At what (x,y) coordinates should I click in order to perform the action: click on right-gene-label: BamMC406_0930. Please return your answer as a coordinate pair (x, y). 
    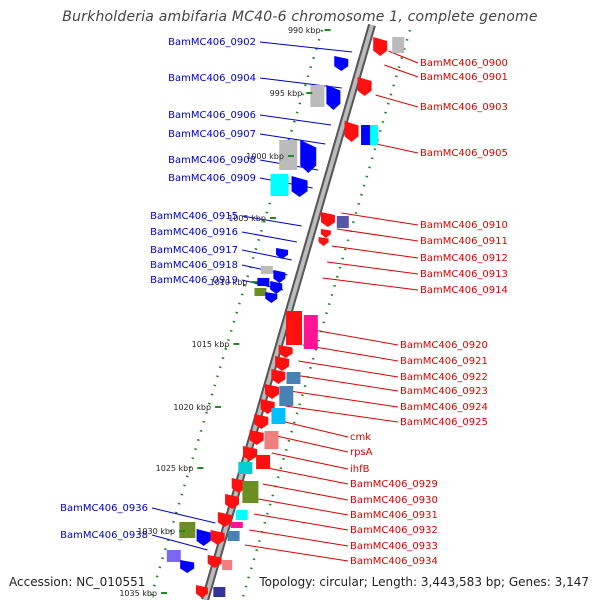
    Looking at the image, I should click on (394, 500).